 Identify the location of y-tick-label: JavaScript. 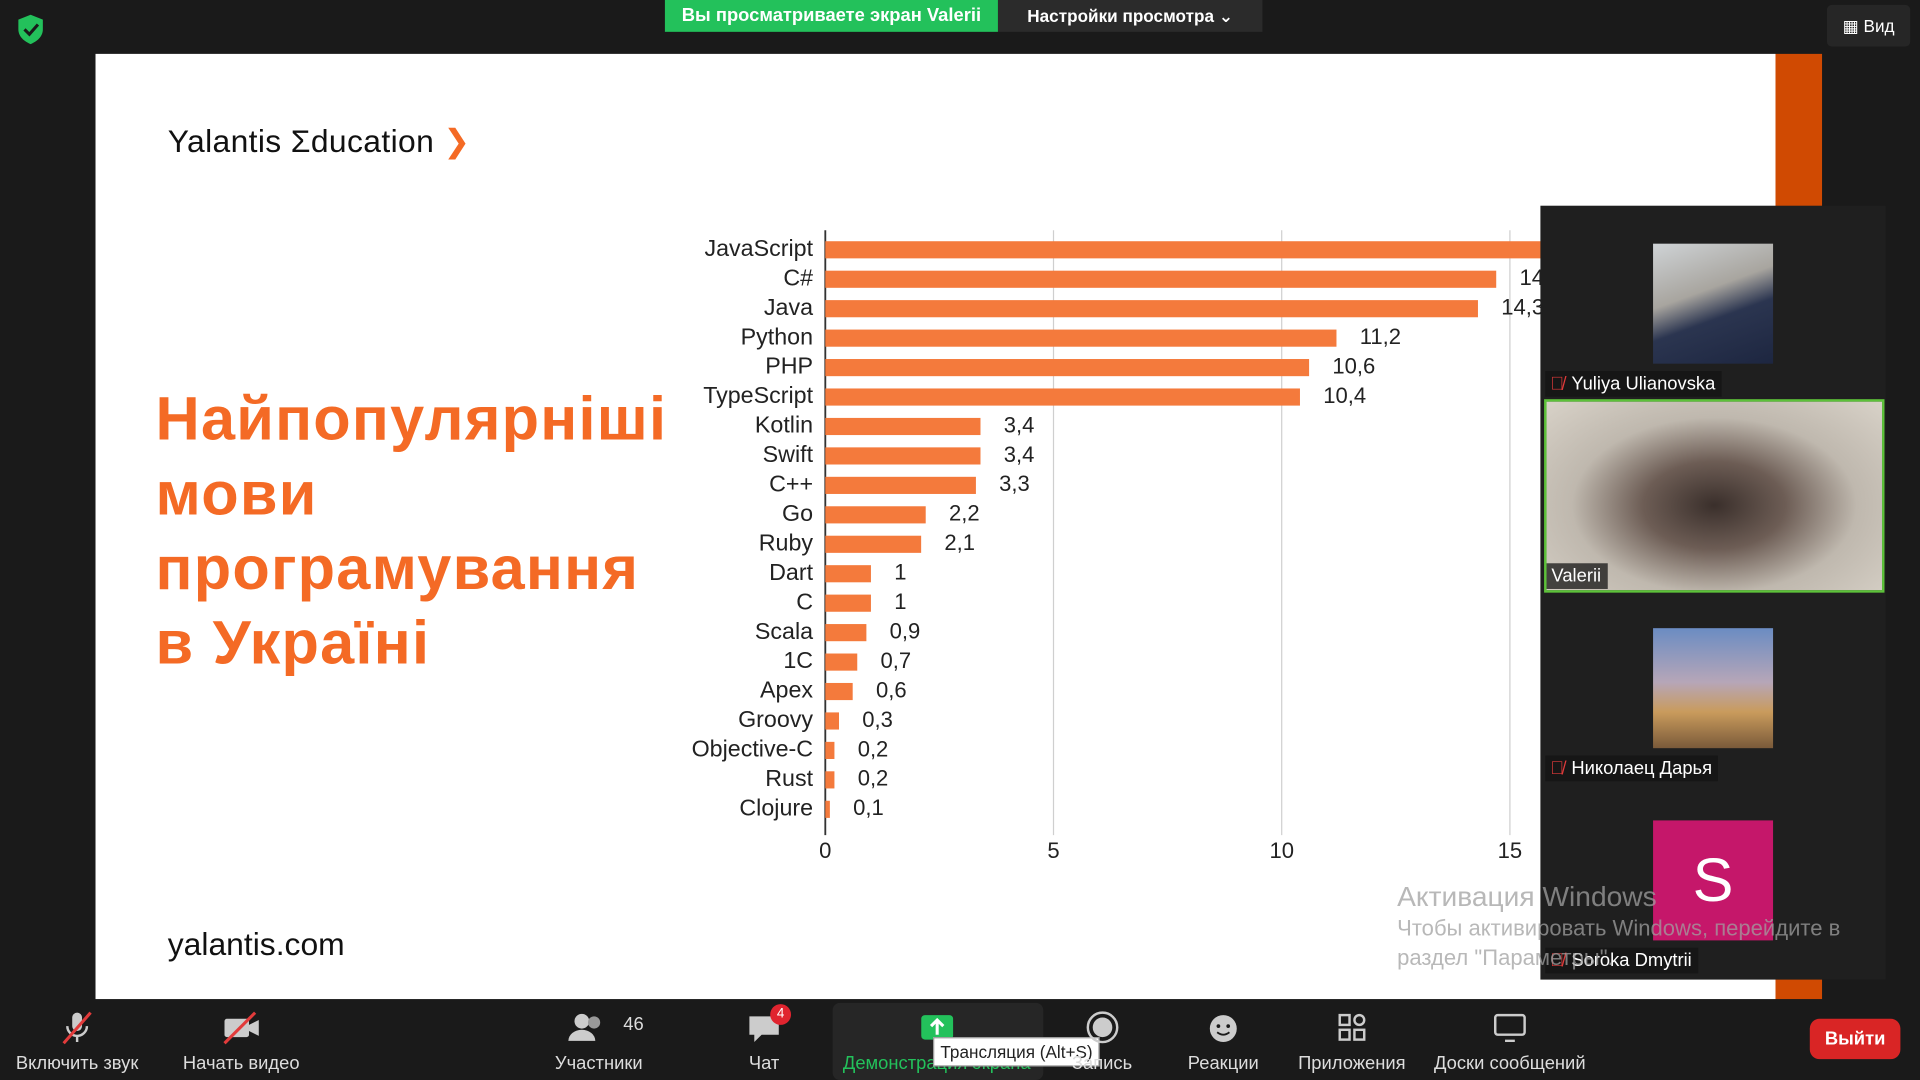
(759, 248).